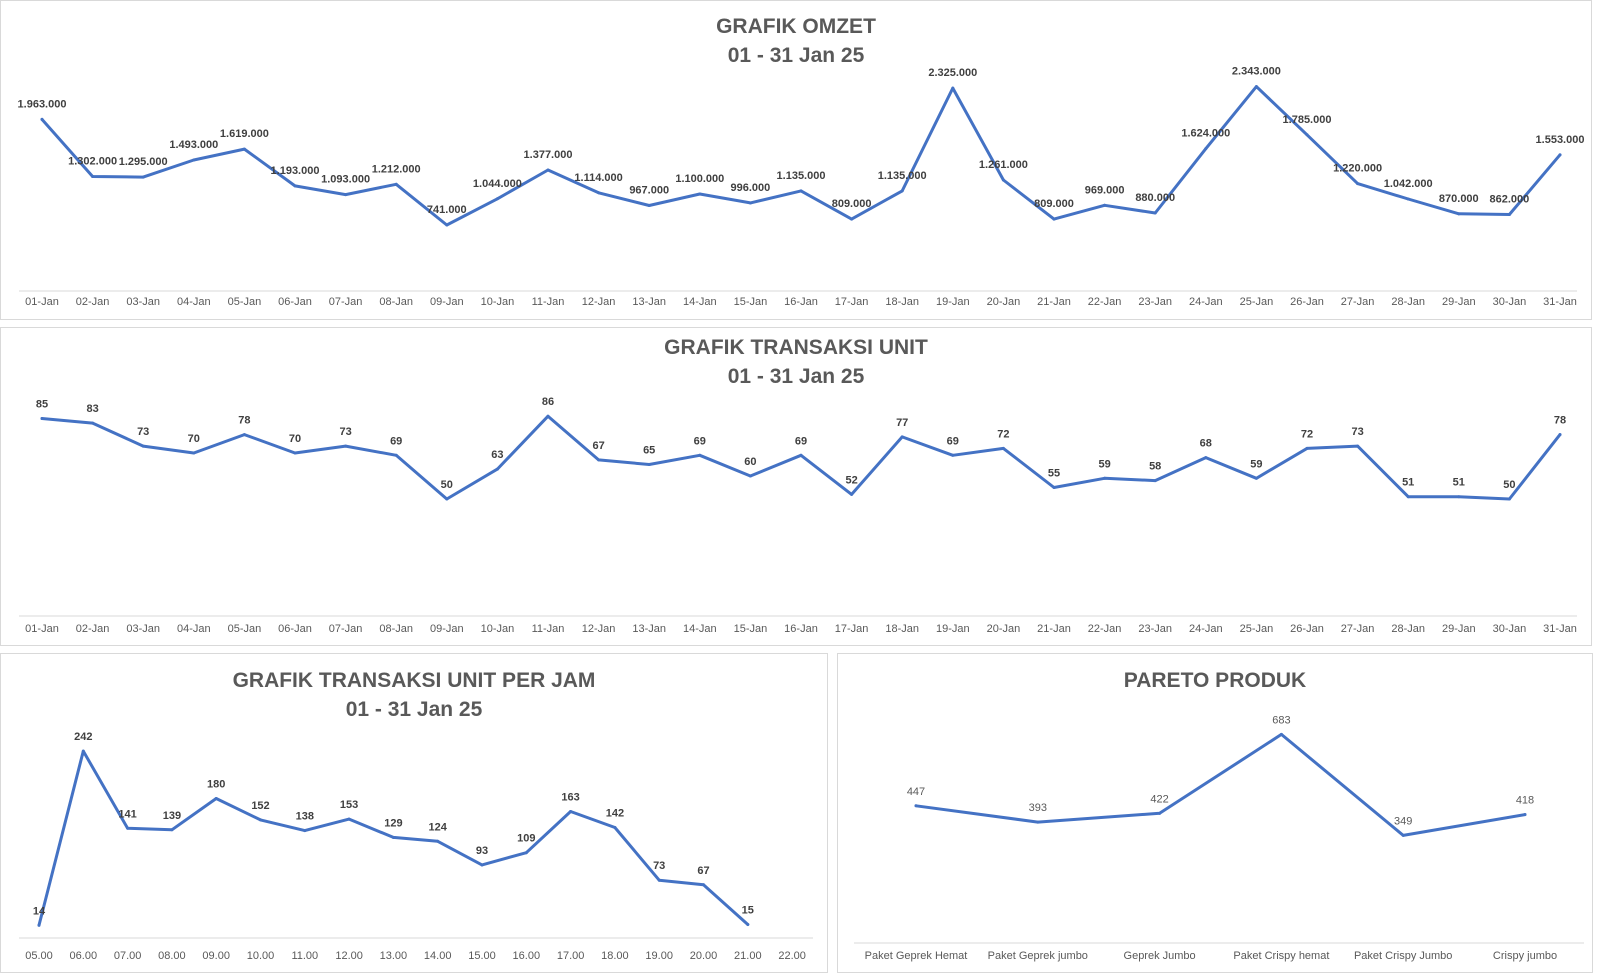  What do you see at coordinates (796, 376) in the screenshot?
I see `unit-chart-subtitle: 01 - 31 Jan 25` at bounding box center [796, 376].